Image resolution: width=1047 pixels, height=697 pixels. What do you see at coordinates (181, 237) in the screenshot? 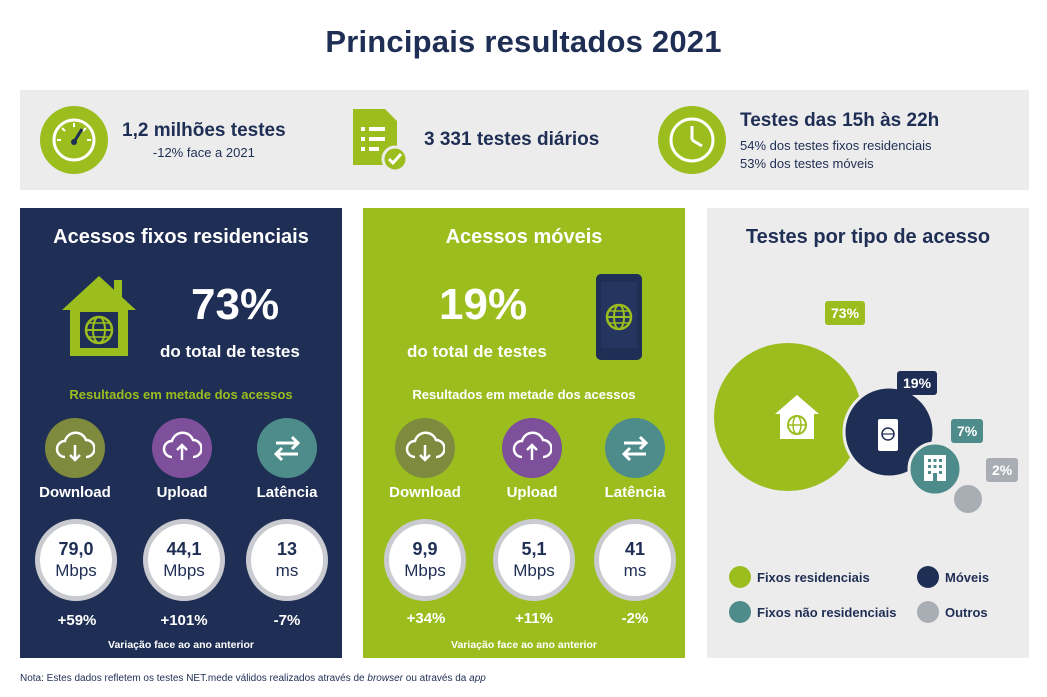
I see `panel-title: Acessos fixos residenciais` at bounding box center [181, 237].